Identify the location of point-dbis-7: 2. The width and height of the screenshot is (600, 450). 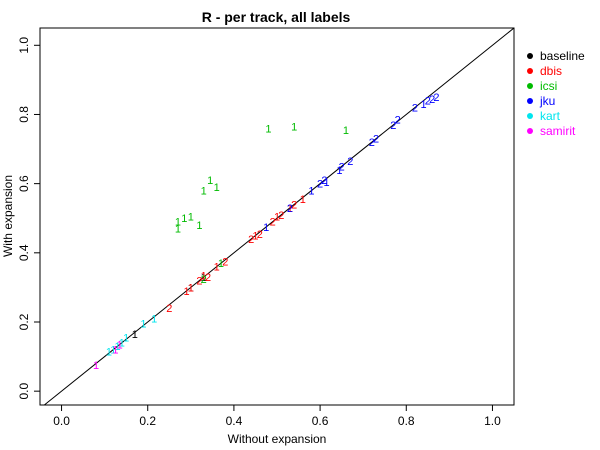
(225, 262).